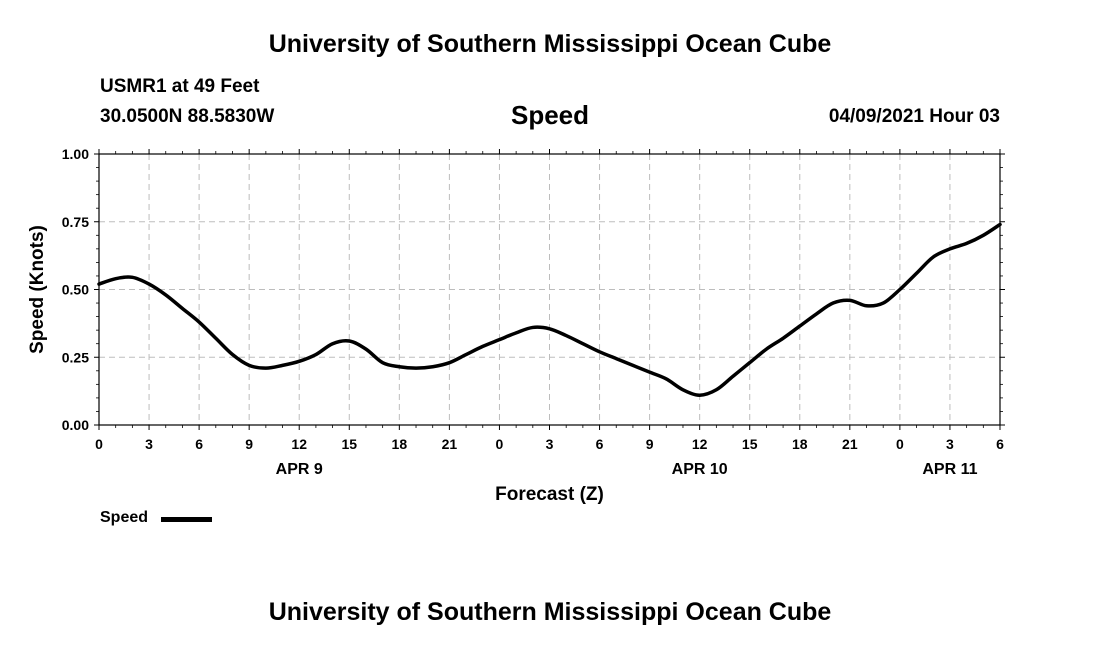 The width and height of the screenshot is (1100, 650). What do you see at coordinates (700, 469) in the screenshot?
I see `date-label: APR 10` at bounding box center [700, 469].